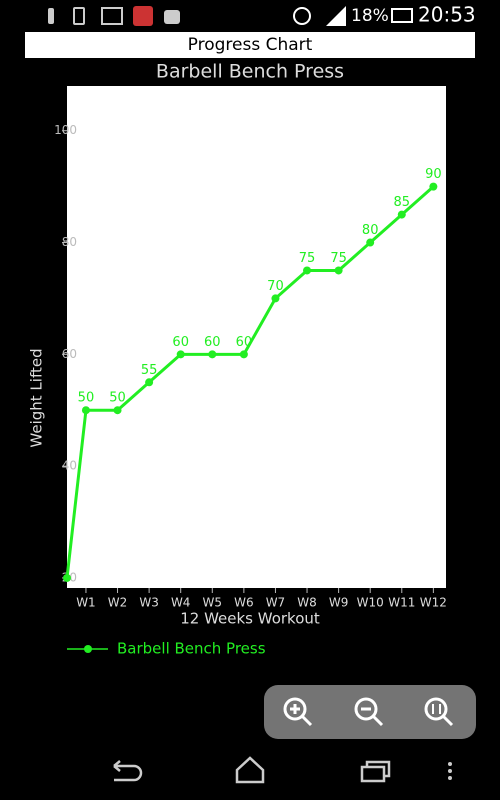 The width and height of the screenshot is (500, 800). I want to click on y-tick-label: 100, so click(65, 130).